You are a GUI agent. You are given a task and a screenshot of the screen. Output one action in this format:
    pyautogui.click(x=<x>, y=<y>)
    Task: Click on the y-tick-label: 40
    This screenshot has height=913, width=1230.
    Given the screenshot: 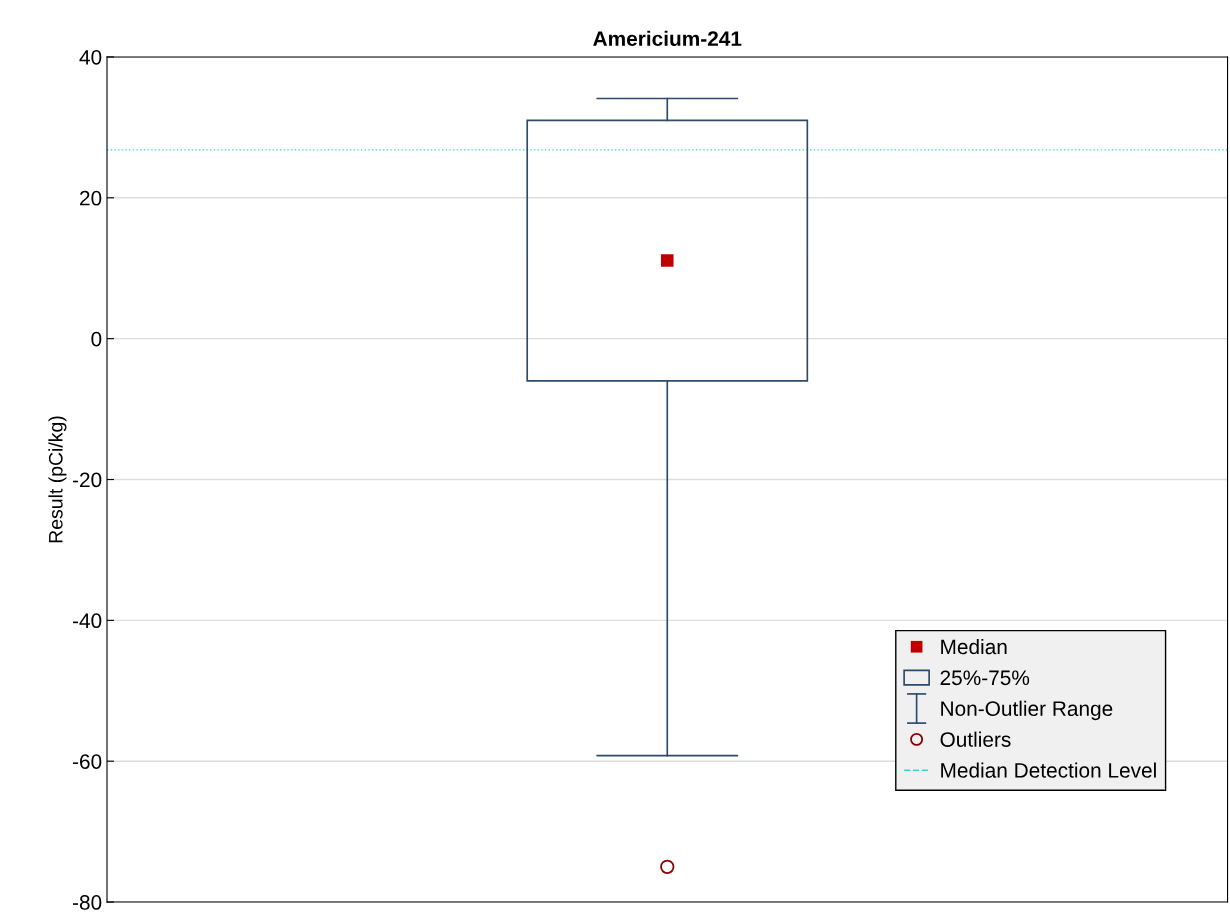 What is the action you would take?
    pyautogui.click(x=90, y=57)
    